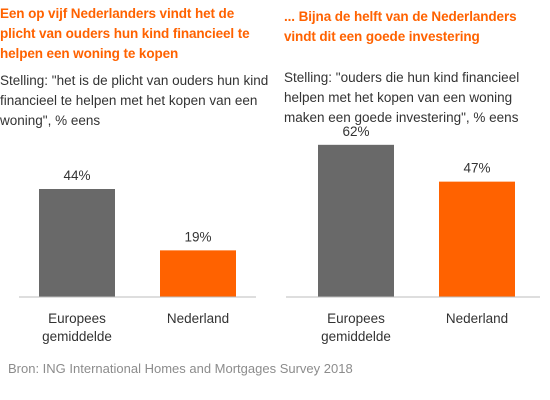 This screenshot has height=400, width=550. Describe the element at coordinates (355, 131) in the screenshot. I see `data-label: 62%` at that location.